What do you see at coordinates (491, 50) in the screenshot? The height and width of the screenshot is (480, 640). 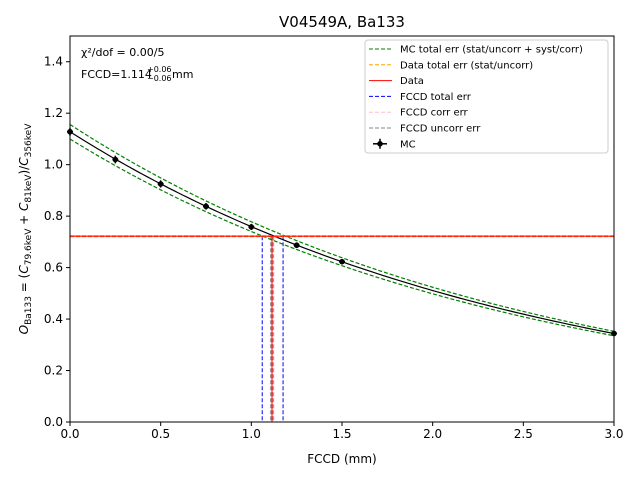 I see `legend-label: MC total err (stat/uncorr + syst/corr)` at bounding box center [491, 50].